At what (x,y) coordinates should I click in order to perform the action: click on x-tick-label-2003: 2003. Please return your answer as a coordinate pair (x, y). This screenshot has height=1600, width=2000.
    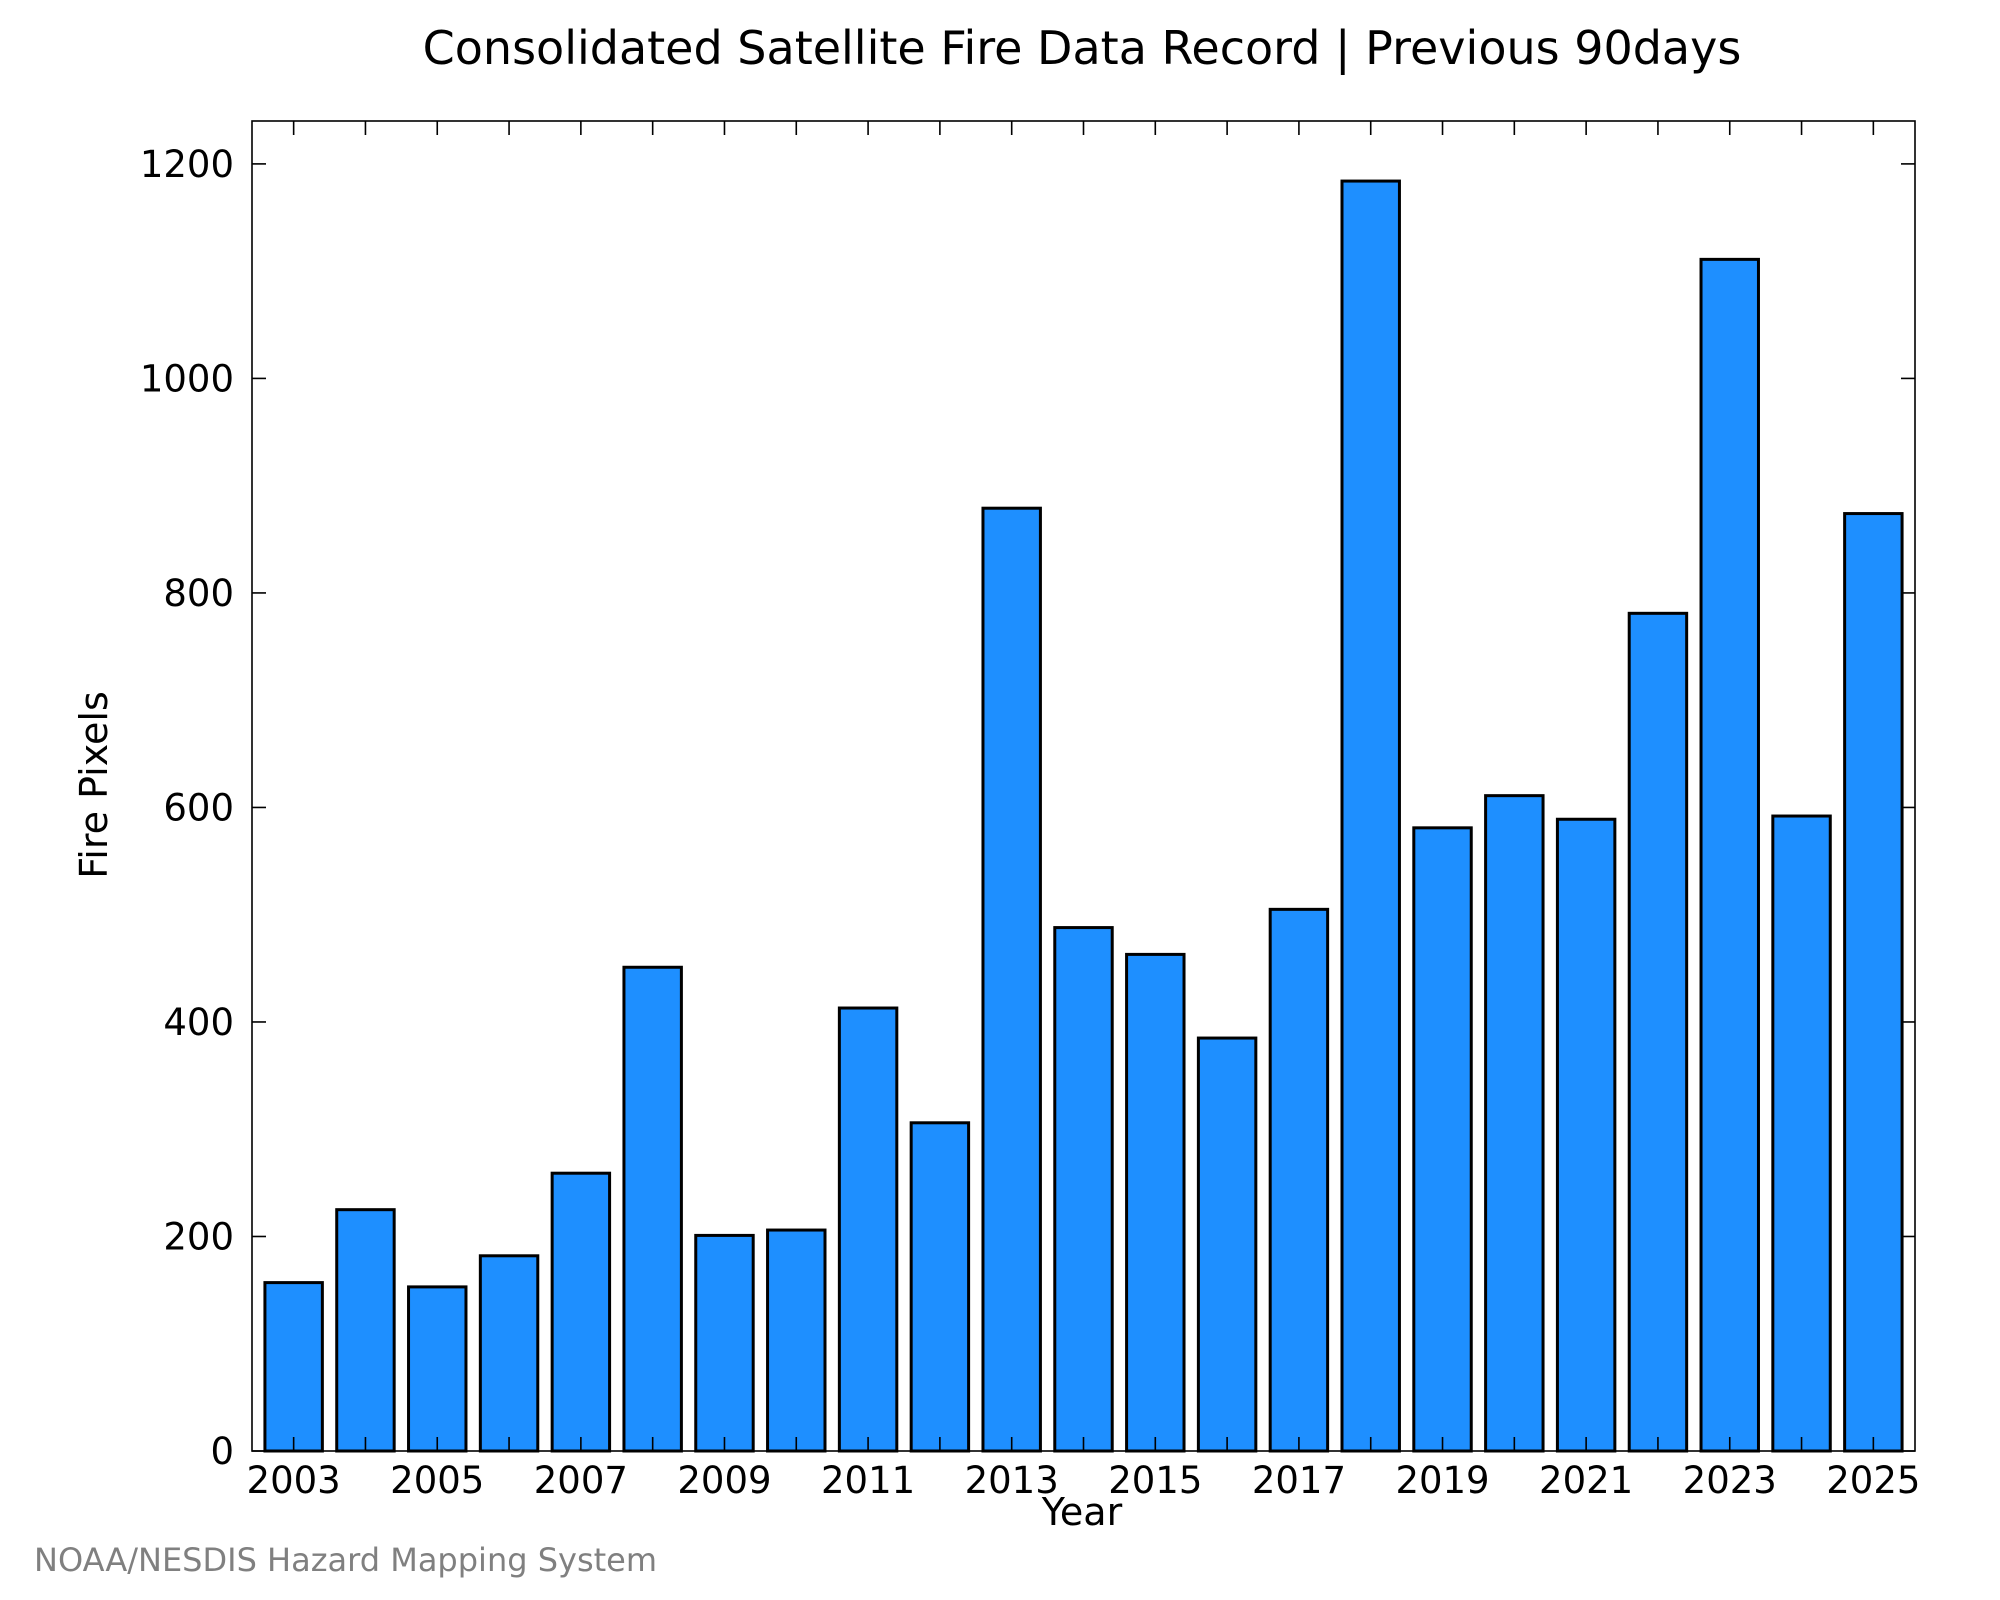
    Looking at the image, I should click on (294, 1480).